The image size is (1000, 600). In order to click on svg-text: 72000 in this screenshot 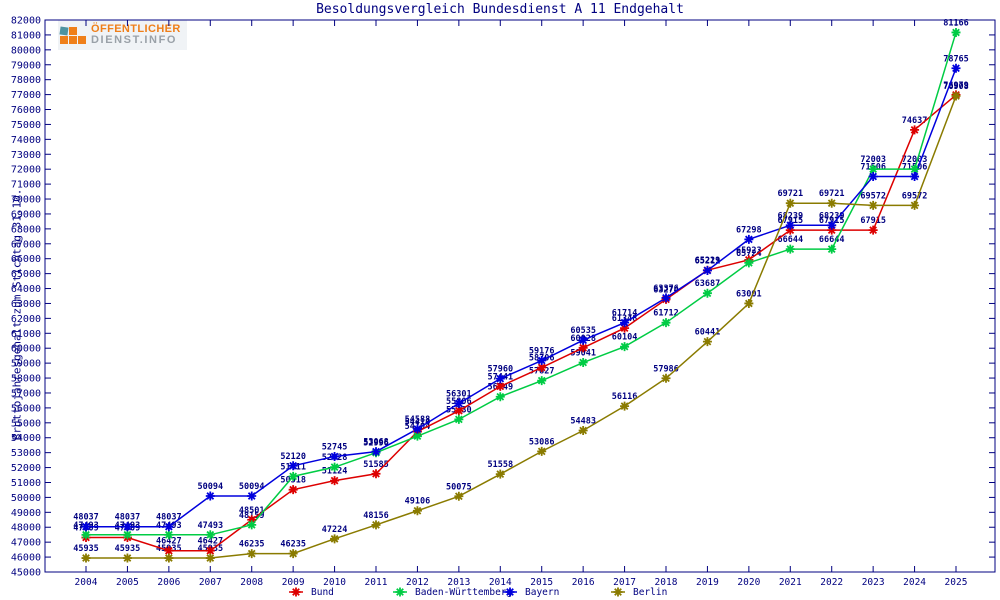, I will do `click(26, 170)`.